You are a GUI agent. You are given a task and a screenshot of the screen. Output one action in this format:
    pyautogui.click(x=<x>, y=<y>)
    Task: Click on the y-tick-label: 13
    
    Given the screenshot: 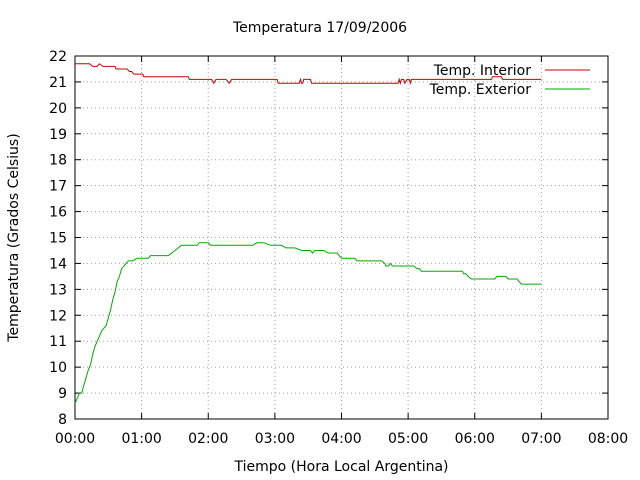 What is the action you would take?
    pyautogui.click(x=58, y=290)
    